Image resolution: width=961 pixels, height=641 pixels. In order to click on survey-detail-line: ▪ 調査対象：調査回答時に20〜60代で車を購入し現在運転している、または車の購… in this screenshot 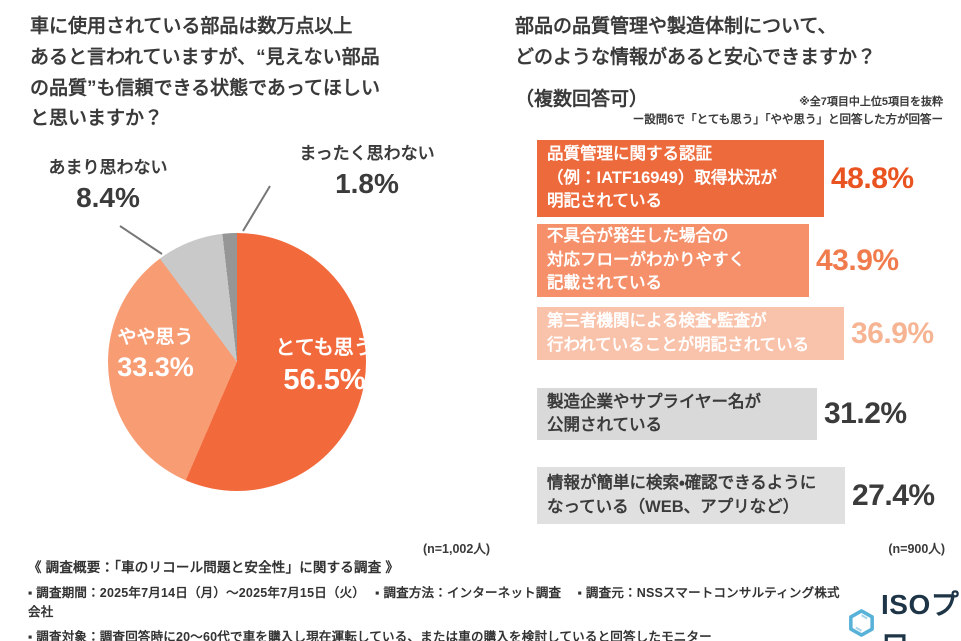, I will do `click(370, 635)`.